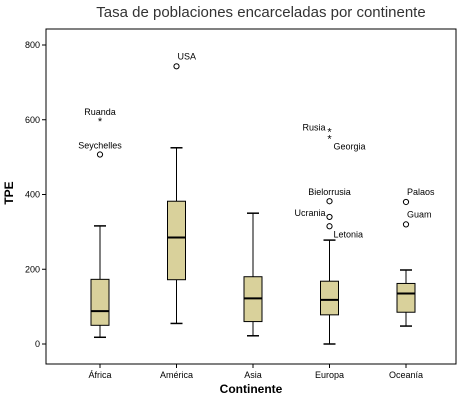  I want to click on x-tick-label: África, so click(99, 375).